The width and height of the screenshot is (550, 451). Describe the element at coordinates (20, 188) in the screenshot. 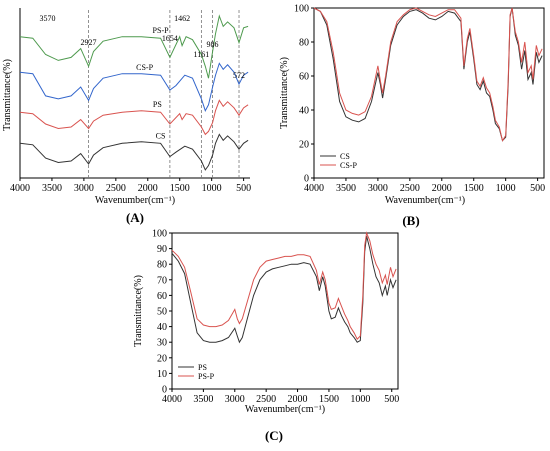

I see `panel-a-x-tick-label: 4000` at that location.